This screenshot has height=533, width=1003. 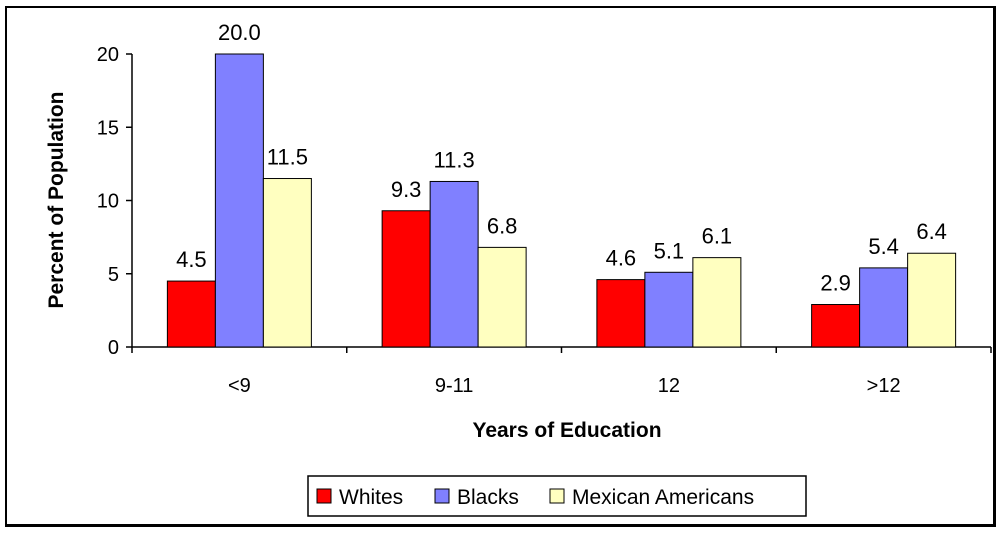 I want to click on data-label: 5.4, so click(x=883, y=246).